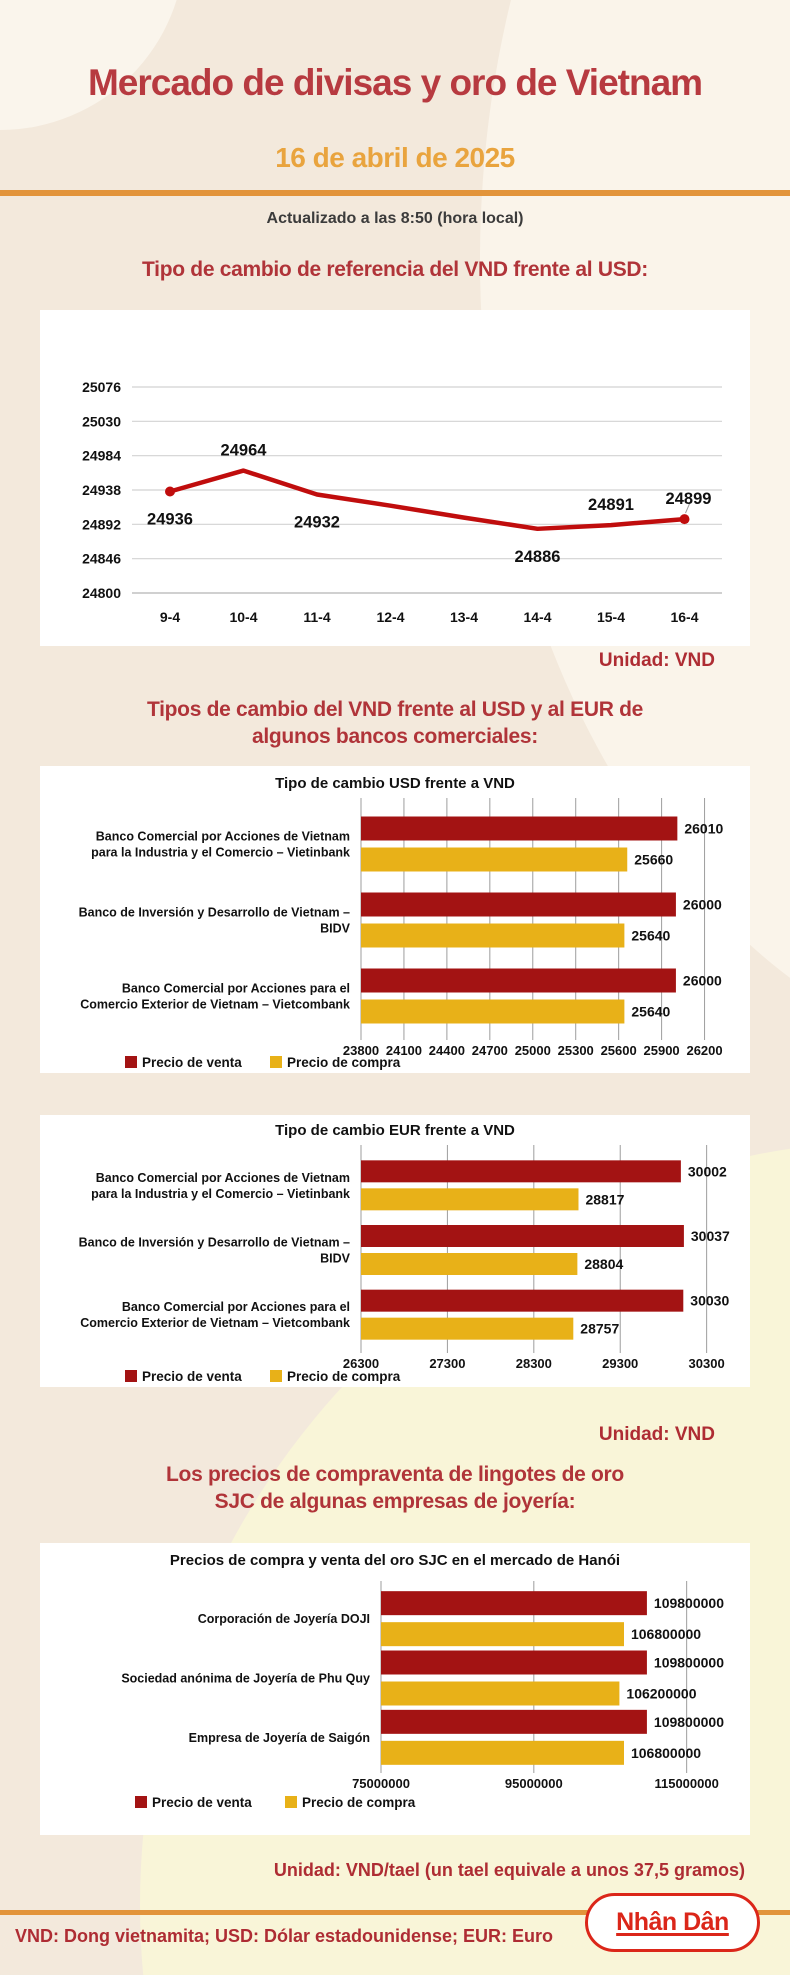  Describe the element at coordinates (101, 387) in the screenshot. I see `y-tick-label: 25076` at that location.